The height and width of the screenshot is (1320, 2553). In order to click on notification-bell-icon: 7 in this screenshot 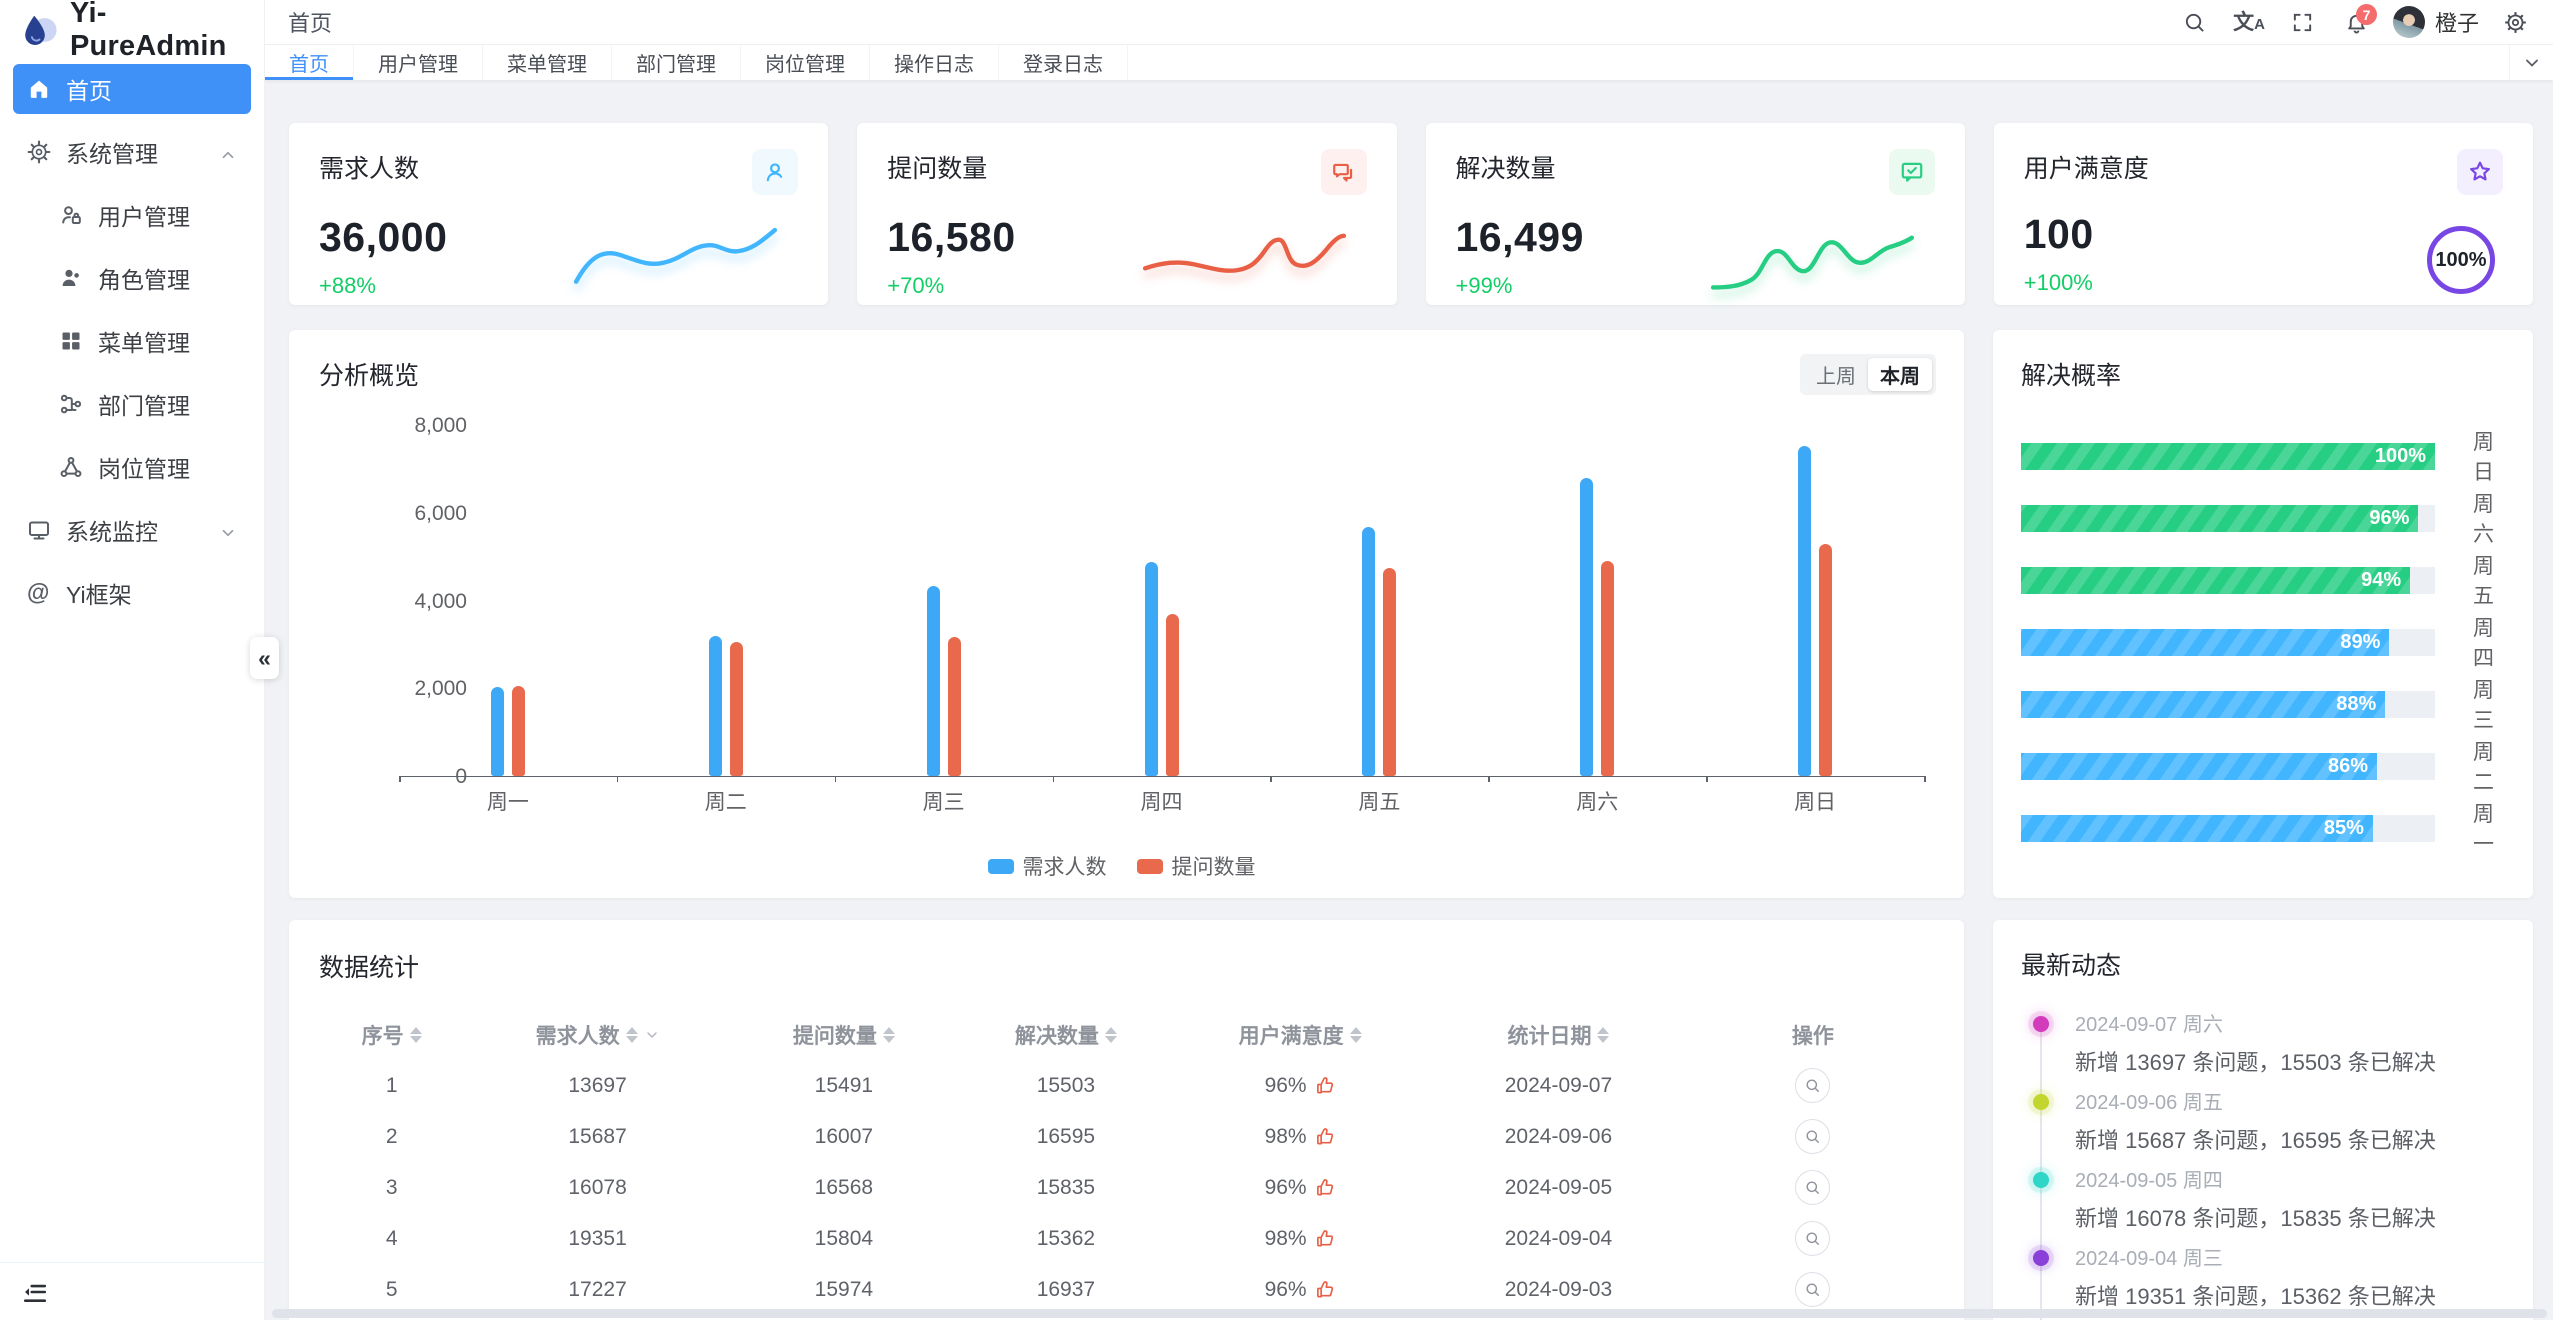, I will do `click(2357, 22)`.